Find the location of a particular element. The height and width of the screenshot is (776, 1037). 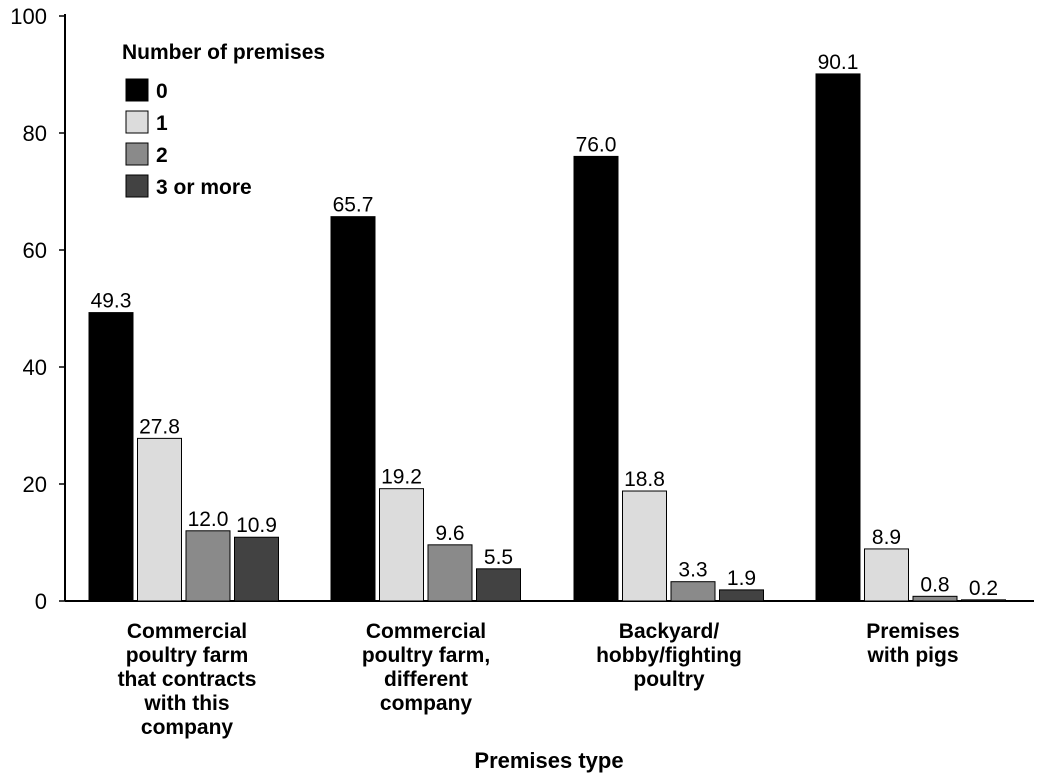

x-axis-title: Premises type is located at coordinates (548, 760).